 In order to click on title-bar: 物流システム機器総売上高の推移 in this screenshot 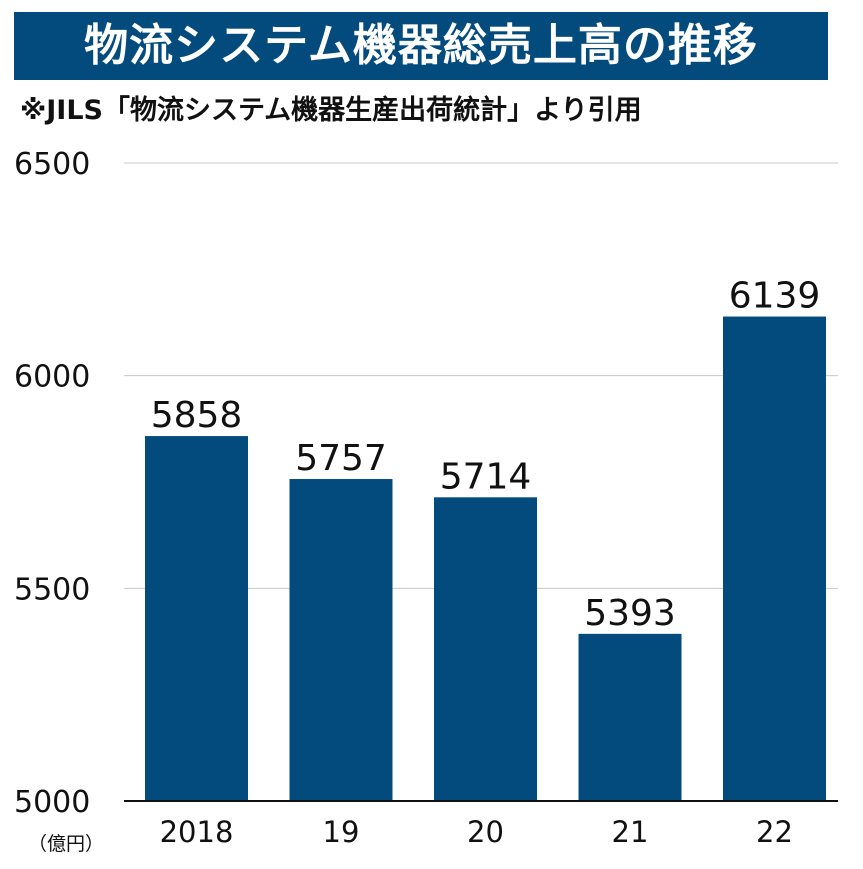, I will do `click(421, 46)`.